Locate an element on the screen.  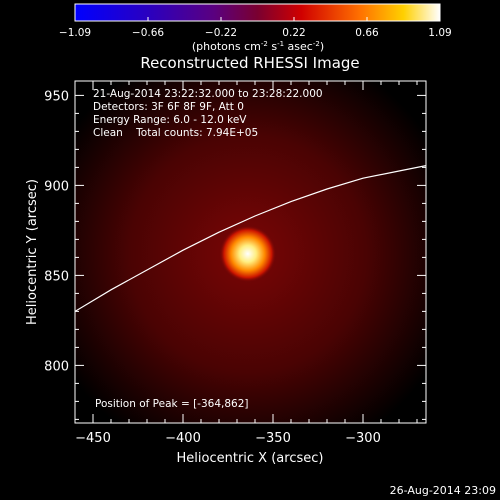
colorbar-tick-label: −1.09 is located at coordinates (75, 33).